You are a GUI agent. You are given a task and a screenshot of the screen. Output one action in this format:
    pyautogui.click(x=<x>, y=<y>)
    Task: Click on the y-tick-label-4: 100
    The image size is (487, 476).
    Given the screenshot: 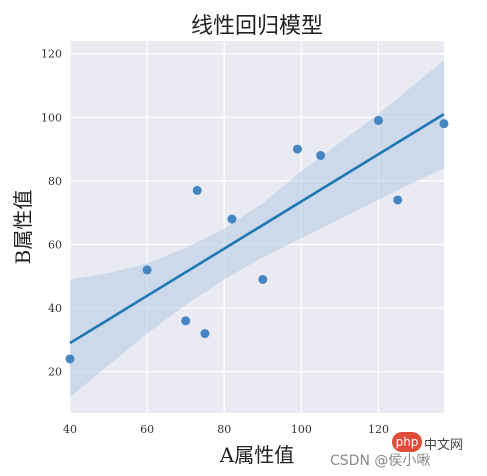 What is the action you would take?
    pyautogui.click(x=51, y=117)
    